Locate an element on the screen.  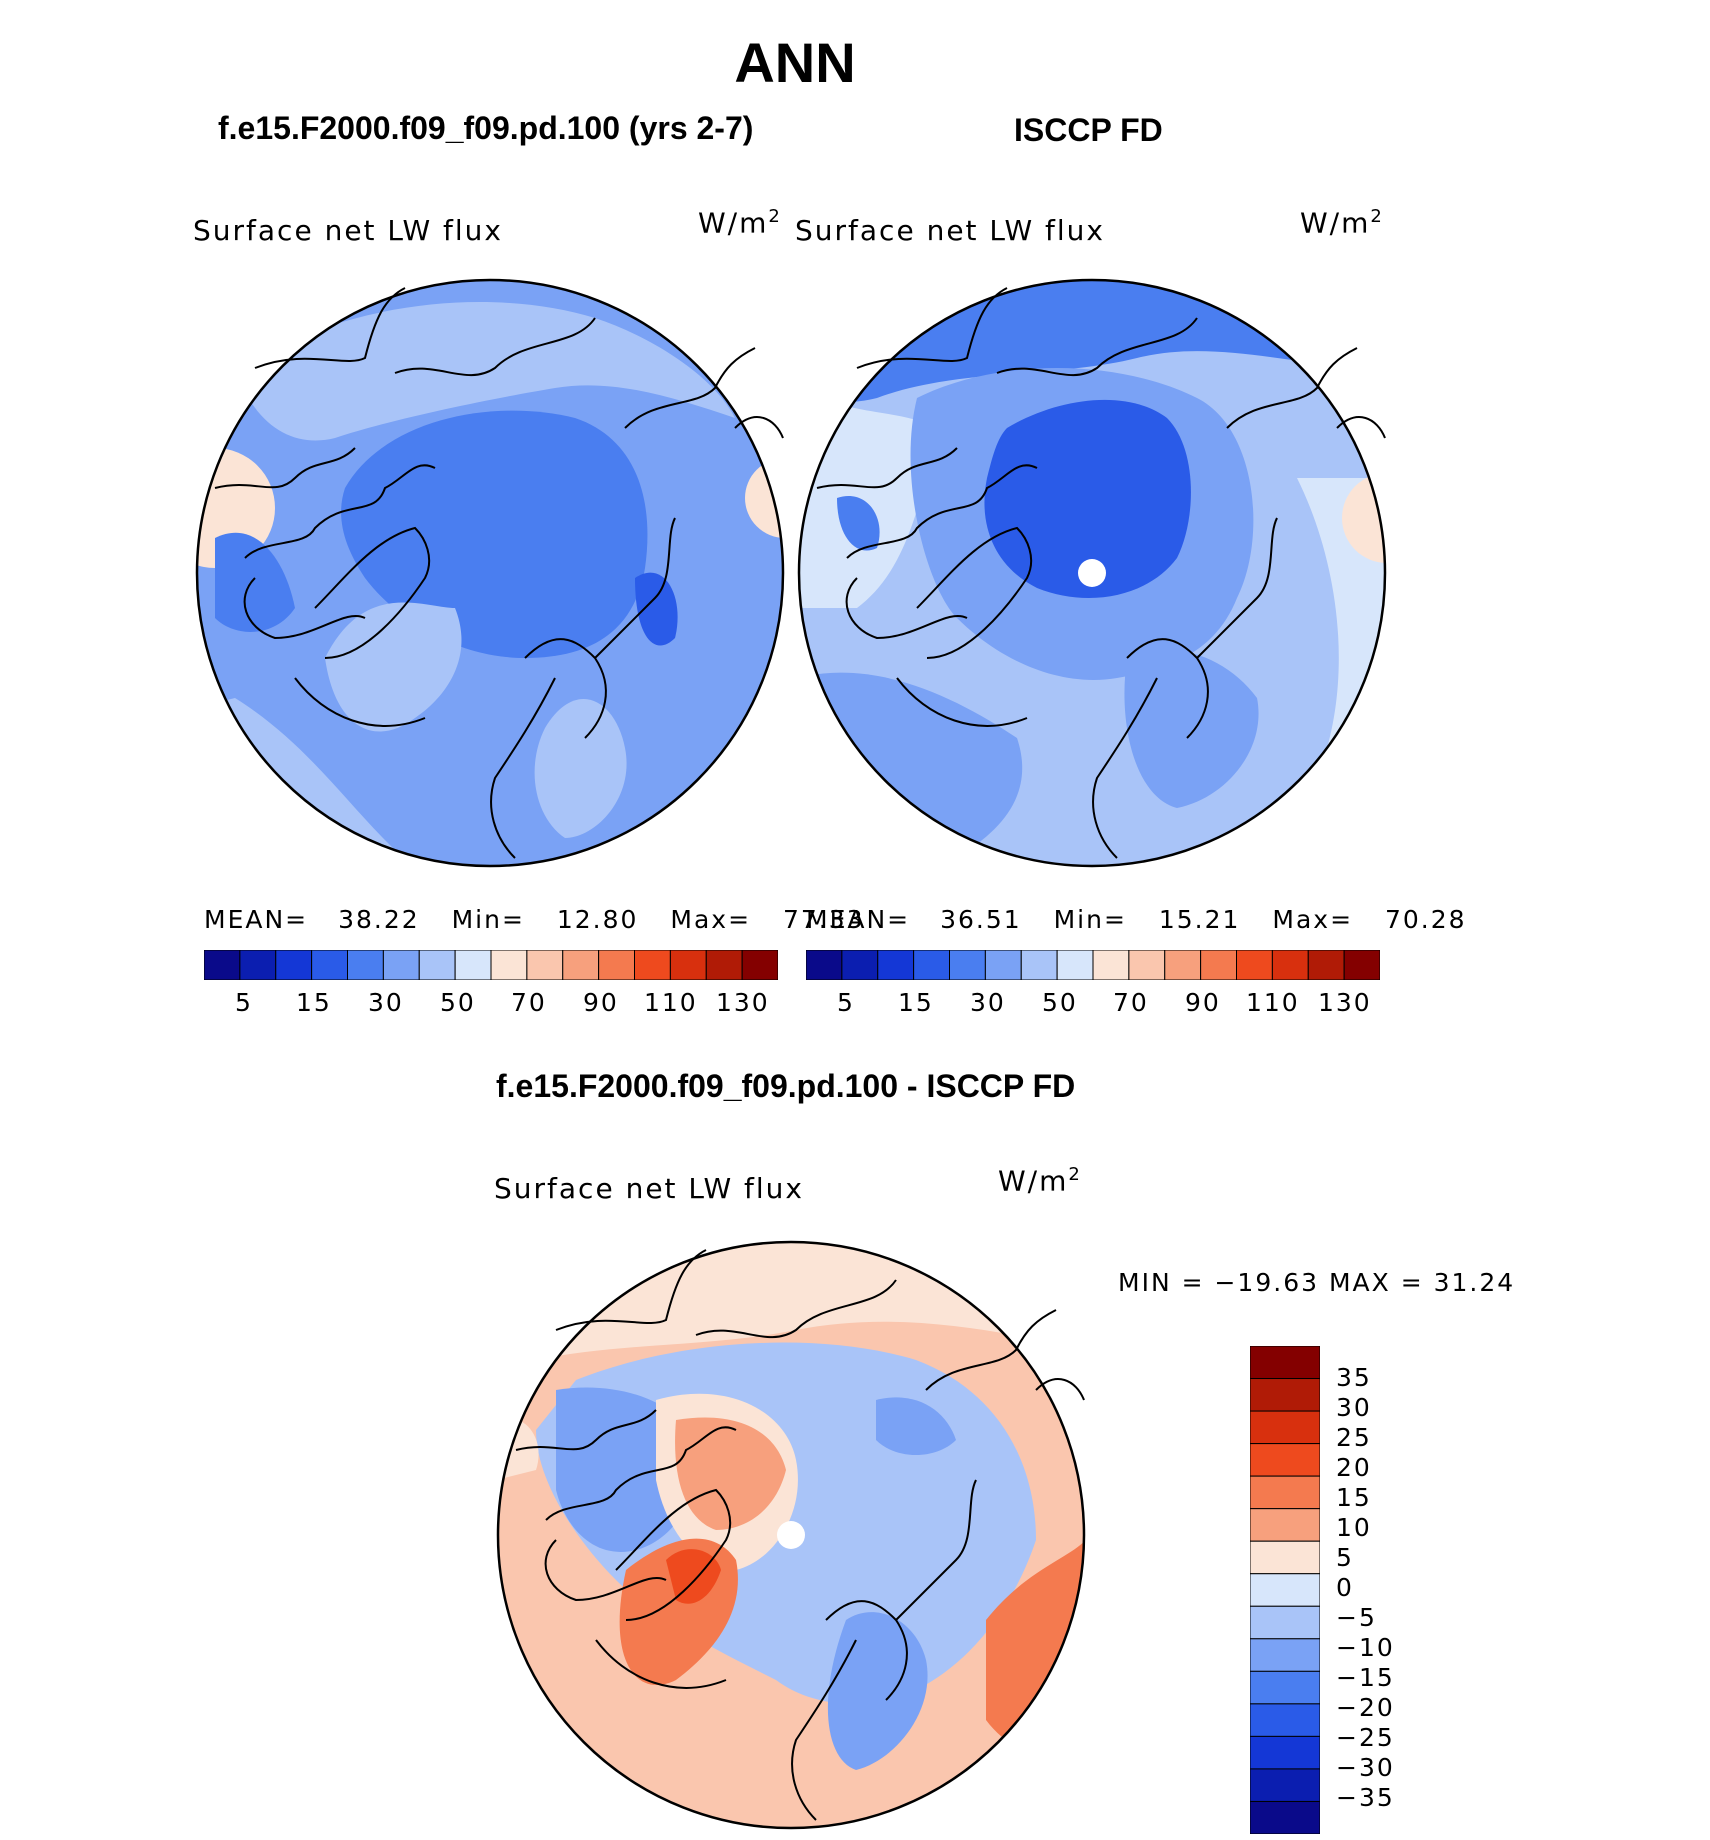
difference-cbar-tick: −35 is located at coordinates (1365, 1797).